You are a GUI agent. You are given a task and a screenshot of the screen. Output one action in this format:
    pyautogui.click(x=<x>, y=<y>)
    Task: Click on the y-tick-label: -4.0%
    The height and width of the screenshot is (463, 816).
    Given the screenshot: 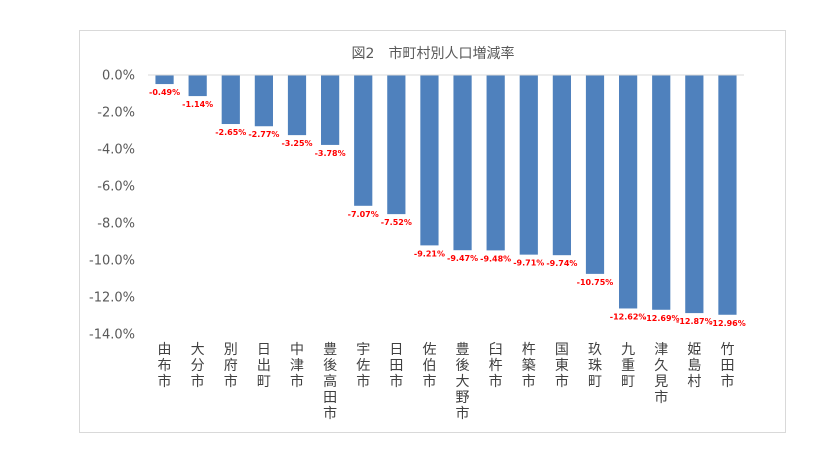 What is the action you would take?
    pyautogui.click(x=116, y=150)
    